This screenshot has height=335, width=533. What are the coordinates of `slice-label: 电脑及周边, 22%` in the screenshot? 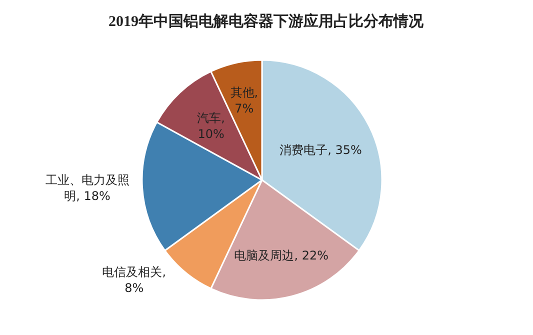 It's located at (281, 255).